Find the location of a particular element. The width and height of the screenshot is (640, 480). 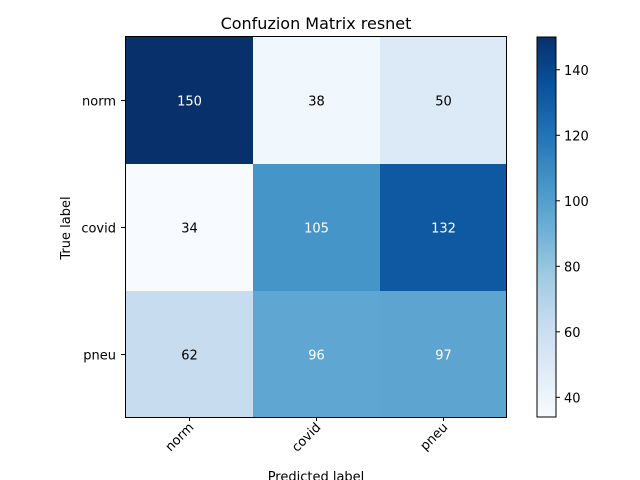

colorbar-tick-label: 100 is located at coordinates (576, 202).